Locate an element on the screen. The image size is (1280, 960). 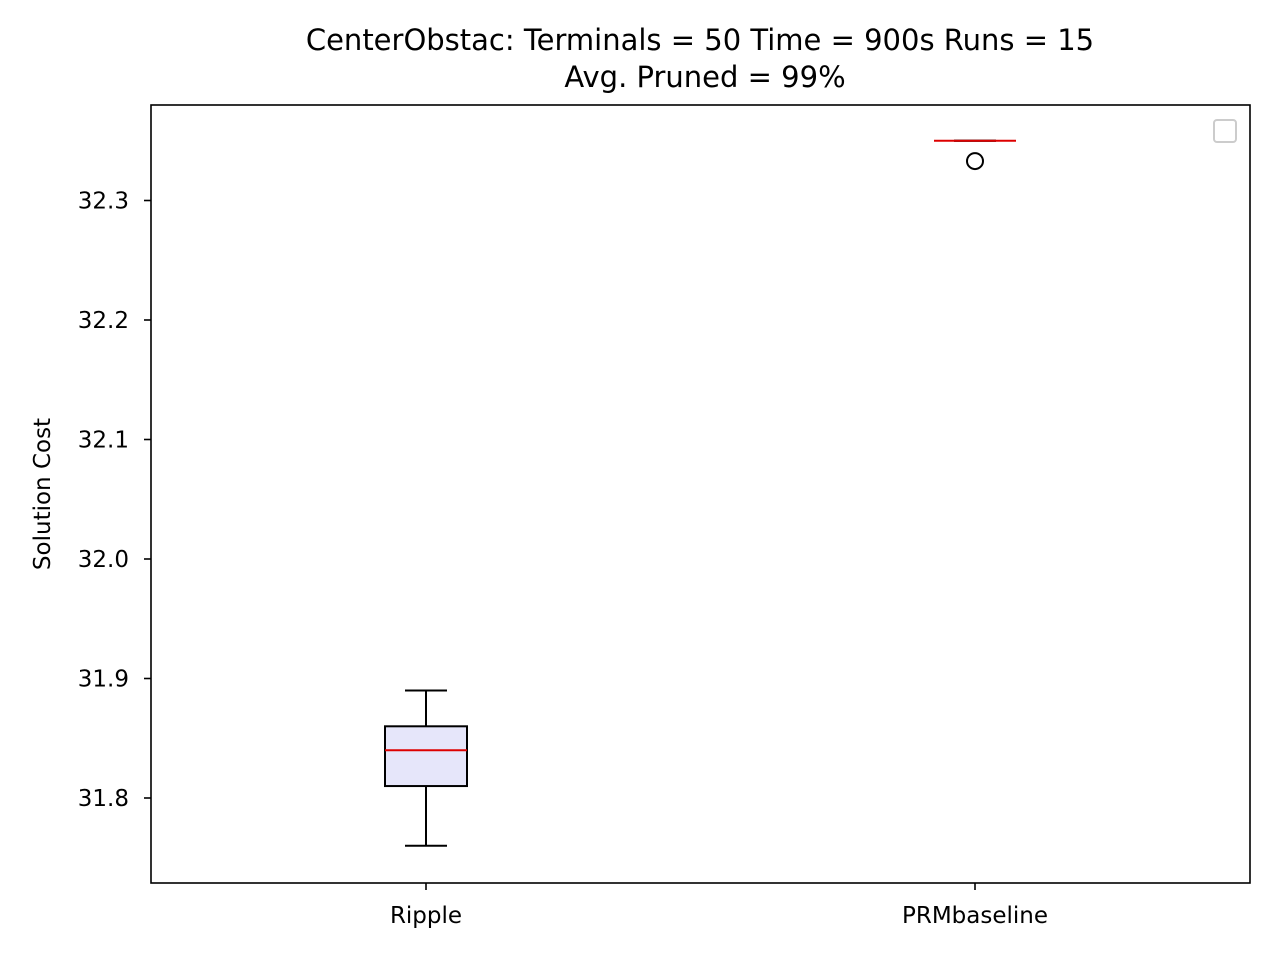
y-axis-label: Solution Cost is located at coordinates (43, 494).